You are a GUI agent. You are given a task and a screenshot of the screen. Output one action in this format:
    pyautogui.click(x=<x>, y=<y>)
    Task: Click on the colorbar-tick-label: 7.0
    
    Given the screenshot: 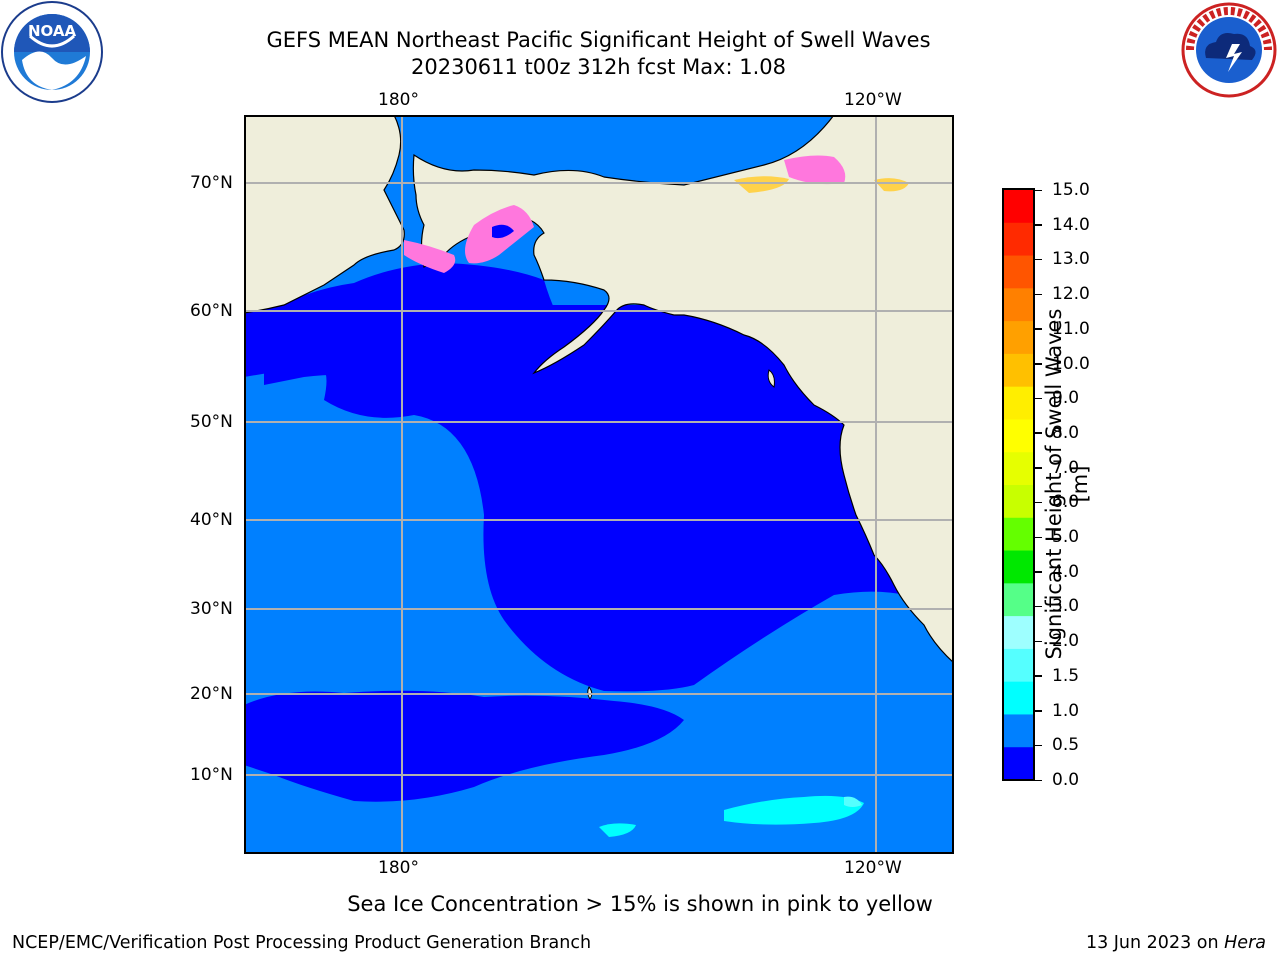 What is the action you would take?
    pyautogui.click(x=1066, y=467)
    